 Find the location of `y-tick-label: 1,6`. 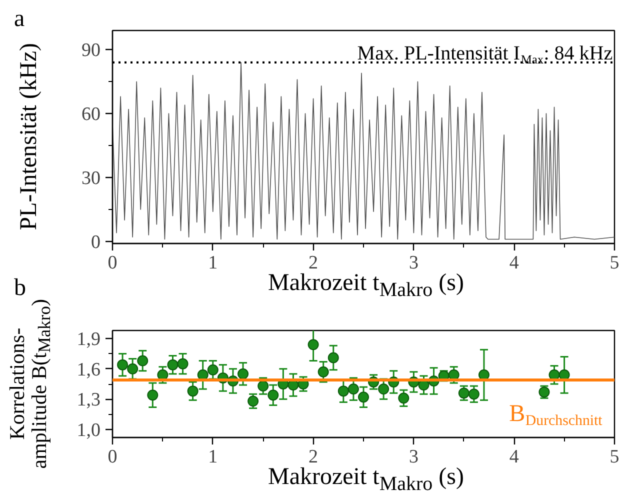

y-tick-label: 1,6 is located at coordinates (88, 369).